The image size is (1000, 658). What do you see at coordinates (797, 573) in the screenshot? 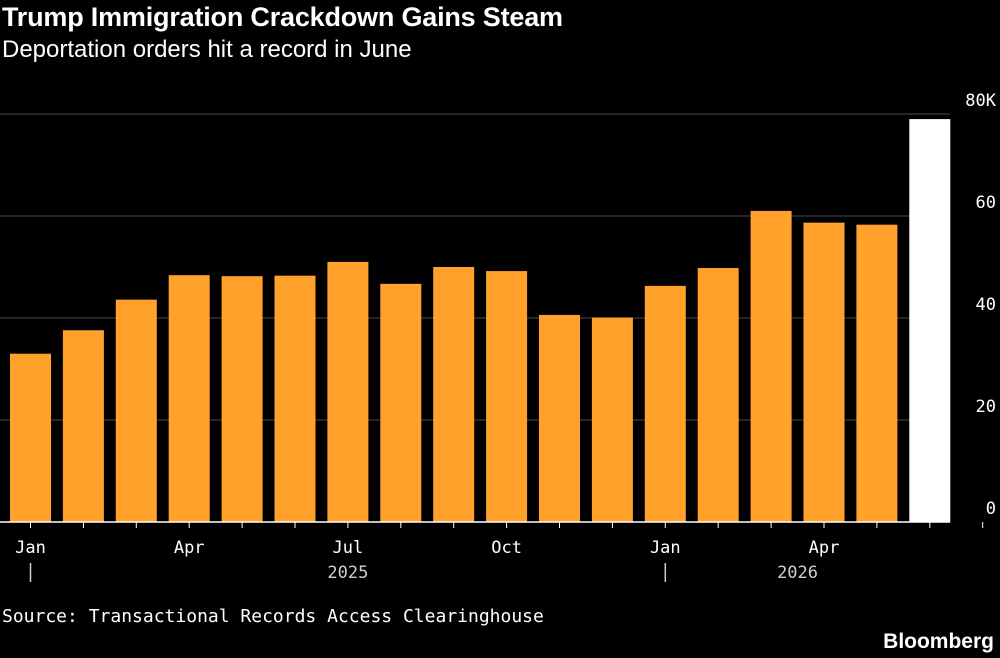
I see `year-label: 2026` at bounding box center [797, 573].